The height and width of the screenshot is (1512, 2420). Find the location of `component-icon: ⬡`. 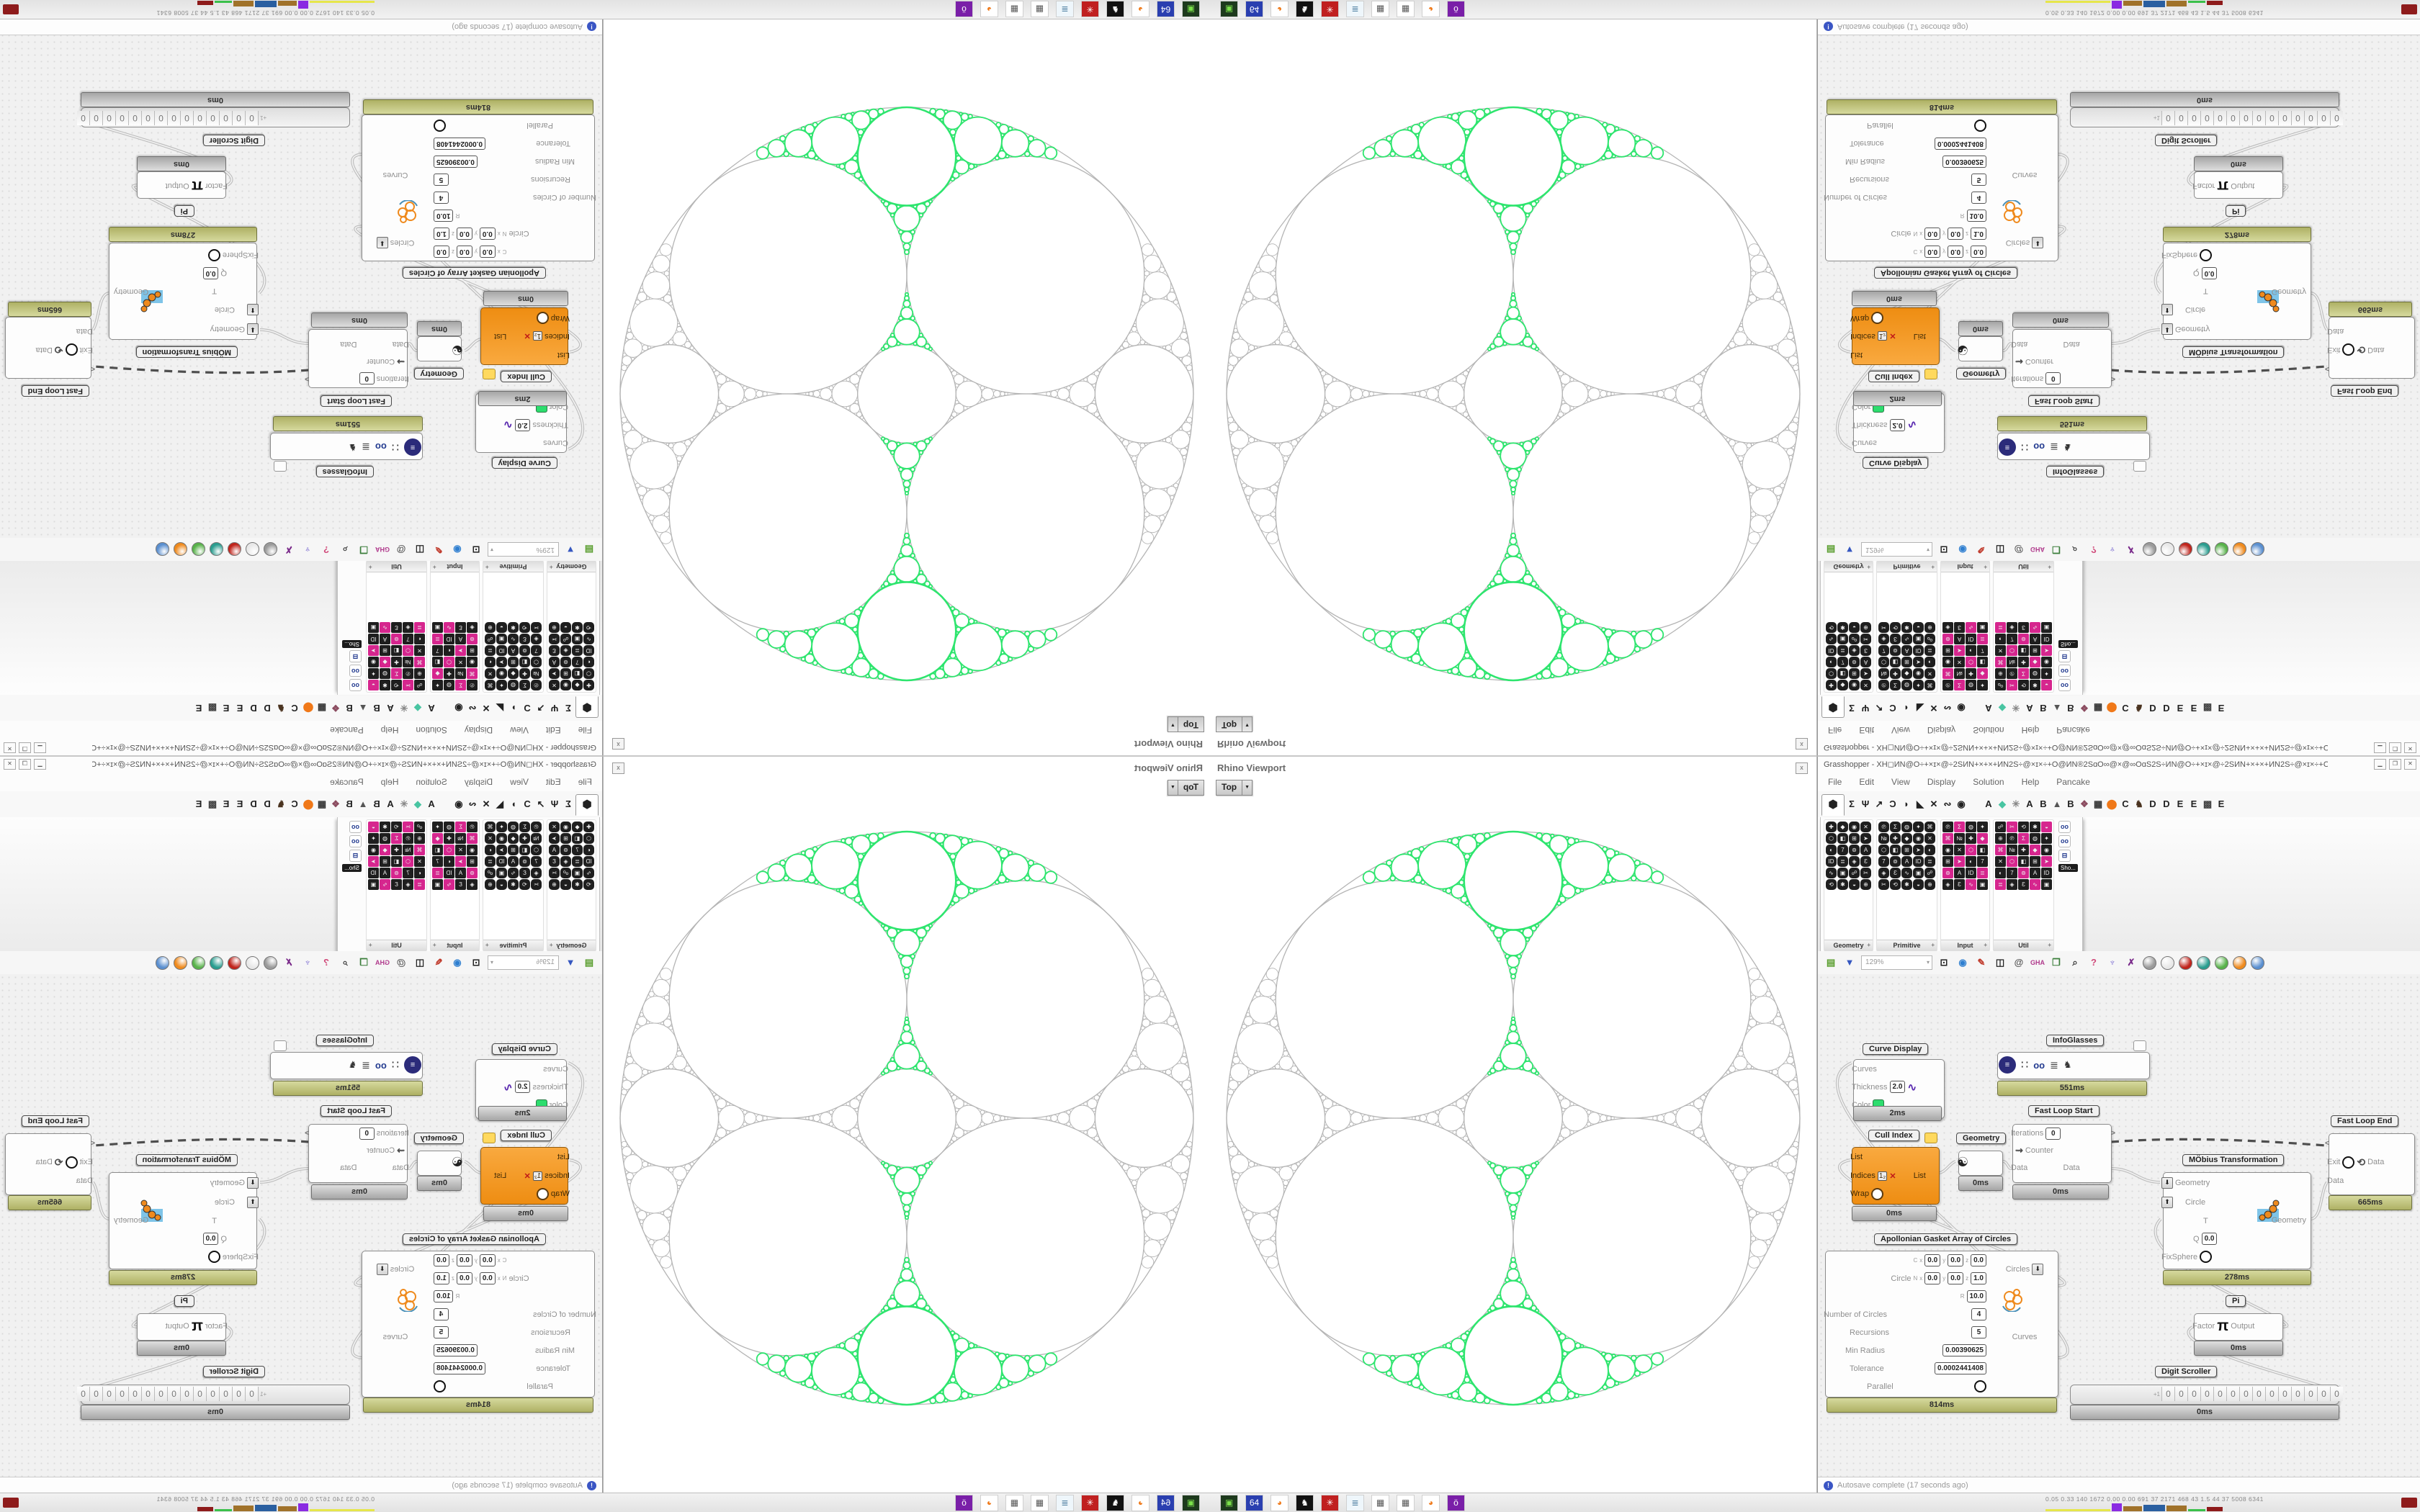

component-icon: ⬡ is located at coordinates (449, 662).